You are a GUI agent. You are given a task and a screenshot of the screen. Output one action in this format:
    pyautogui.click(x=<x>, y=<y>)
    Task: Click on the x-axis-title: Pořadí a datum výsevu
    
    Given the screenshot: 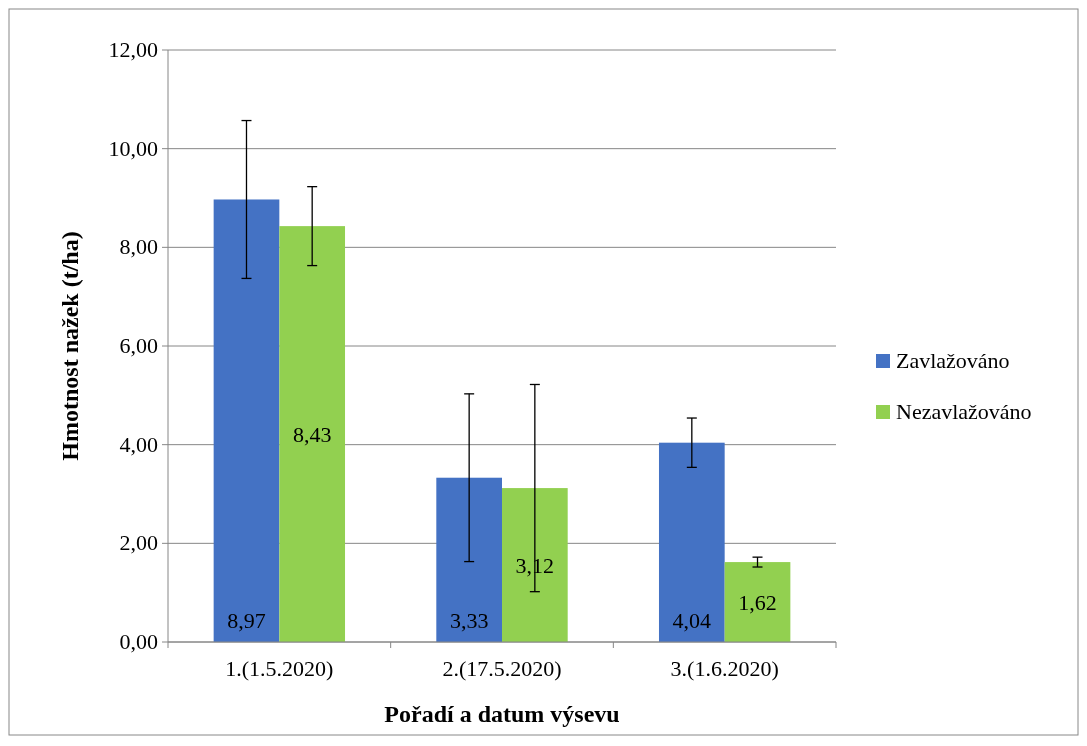 What is the action you would take?
    pyautogui.click(x=502, y=714)
    